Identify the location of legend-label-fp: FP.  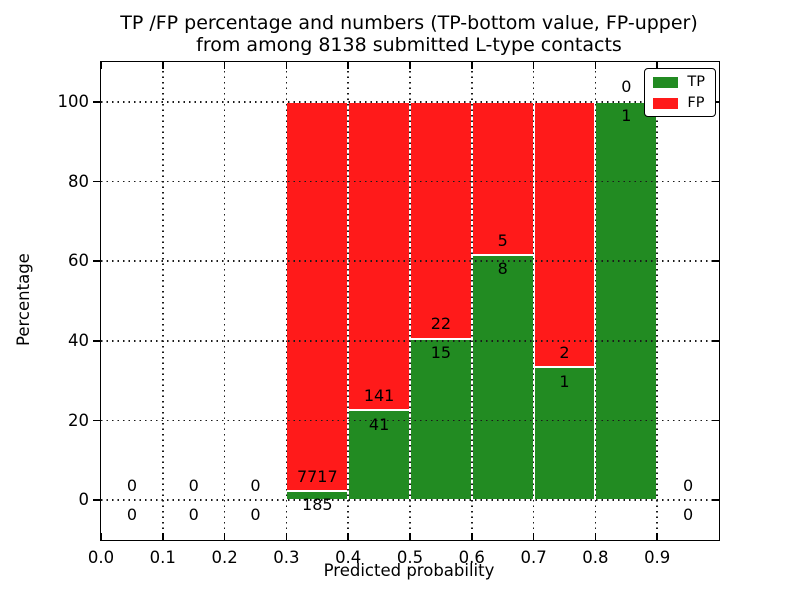
(696, 103).